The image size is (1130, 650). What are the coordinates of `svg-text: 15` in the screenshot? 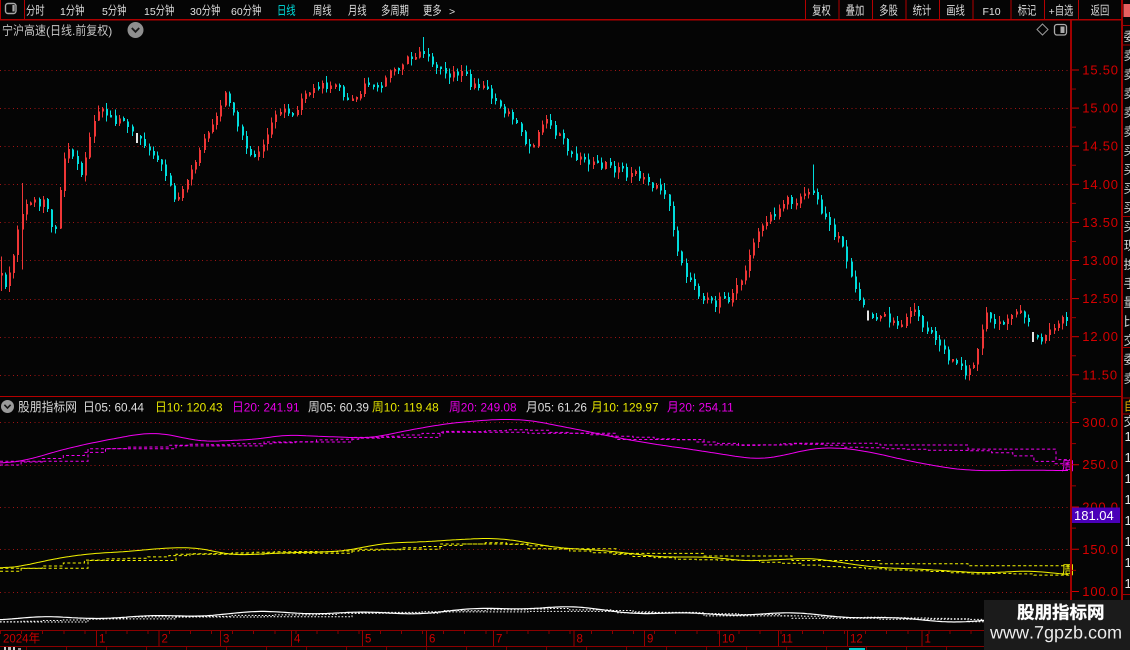 It's located at (150, 12).